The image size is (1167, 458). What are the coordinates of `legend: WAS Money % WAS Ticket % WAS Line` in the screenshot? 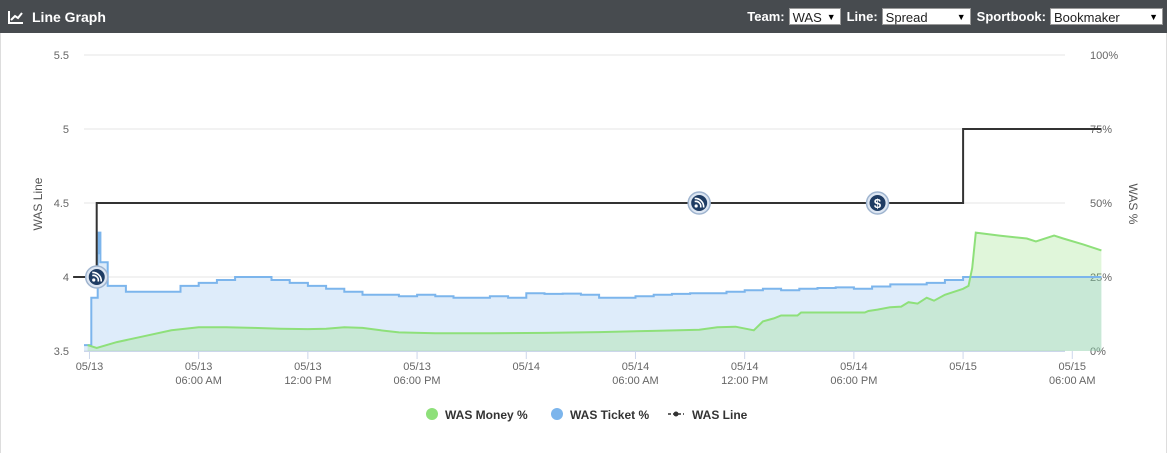 It's located at (587, 415).